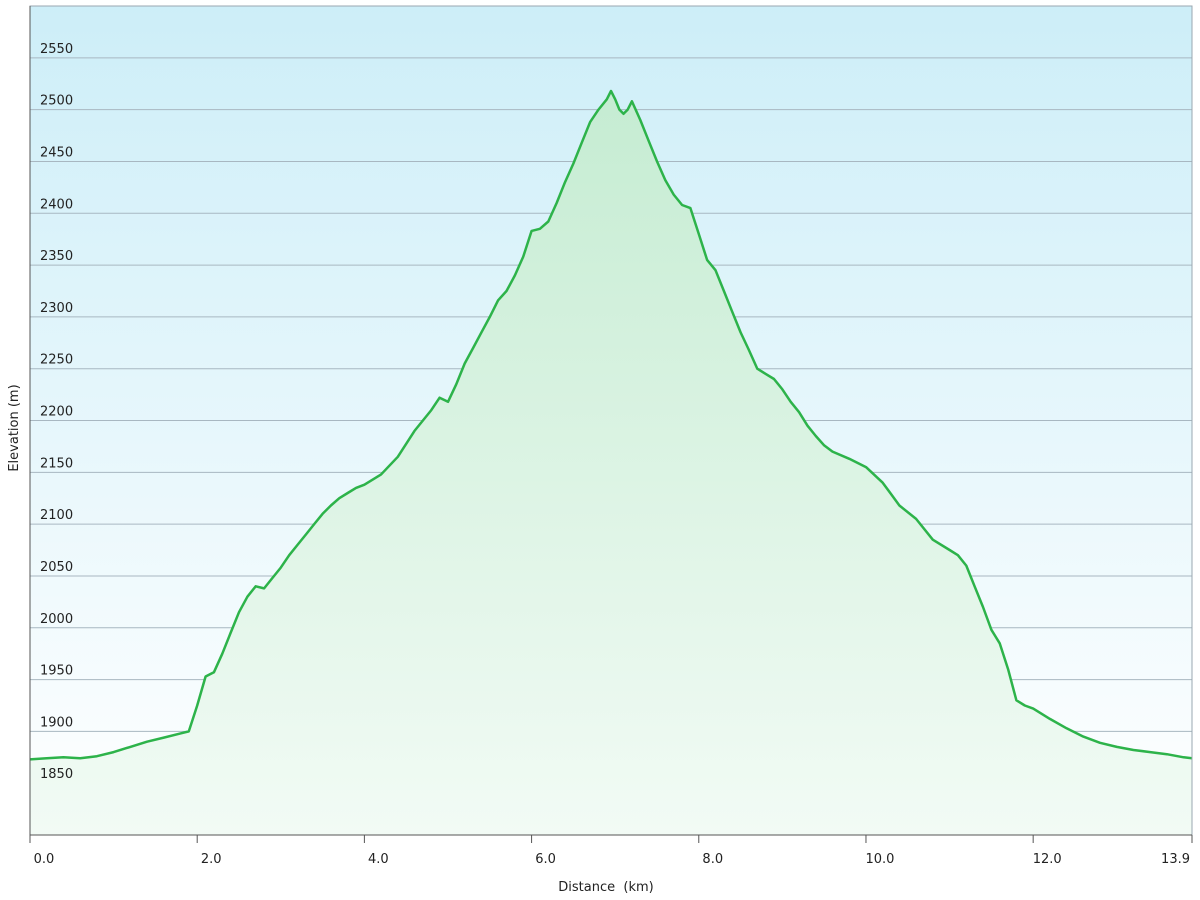 The image size is (1200, 900). I want to click on y-axis-label: Elevation (m), so click(14, 427).